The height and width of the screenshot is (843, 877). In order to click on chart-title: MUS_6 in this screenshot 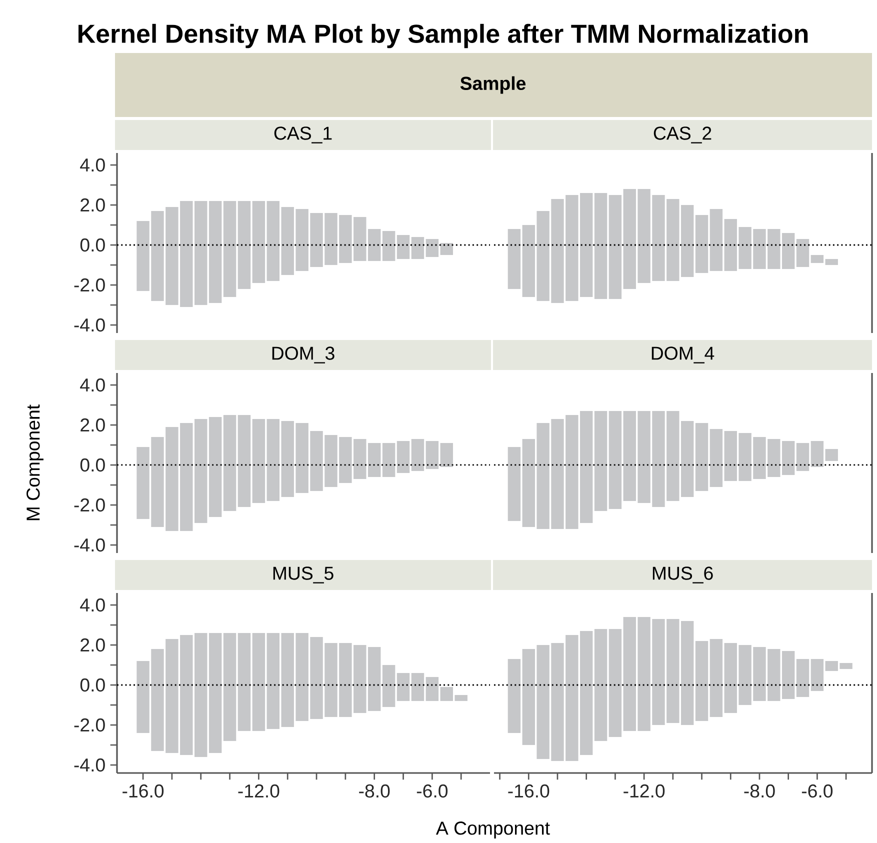, I will do `click(682, 575)`.